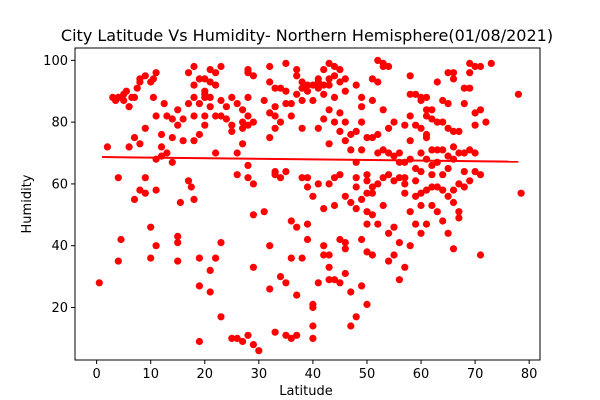 The width and height of the screenshot is (600, 400). Describe the element at coordinates (59, 123) in the screenshot. I see `y-tick-label-80: 80` at that location.